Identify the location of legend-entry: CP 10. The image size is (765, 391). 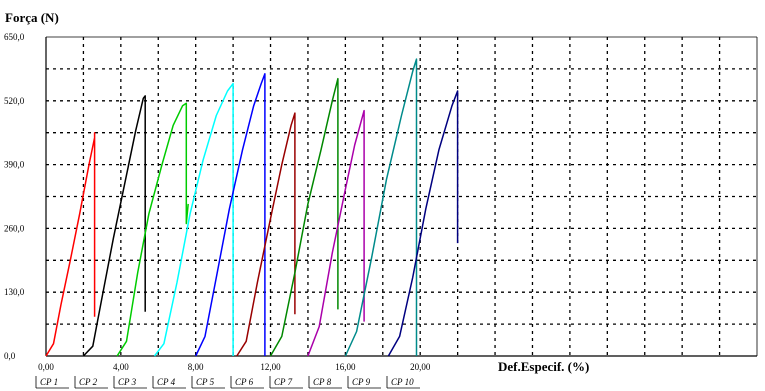
(402, 382).